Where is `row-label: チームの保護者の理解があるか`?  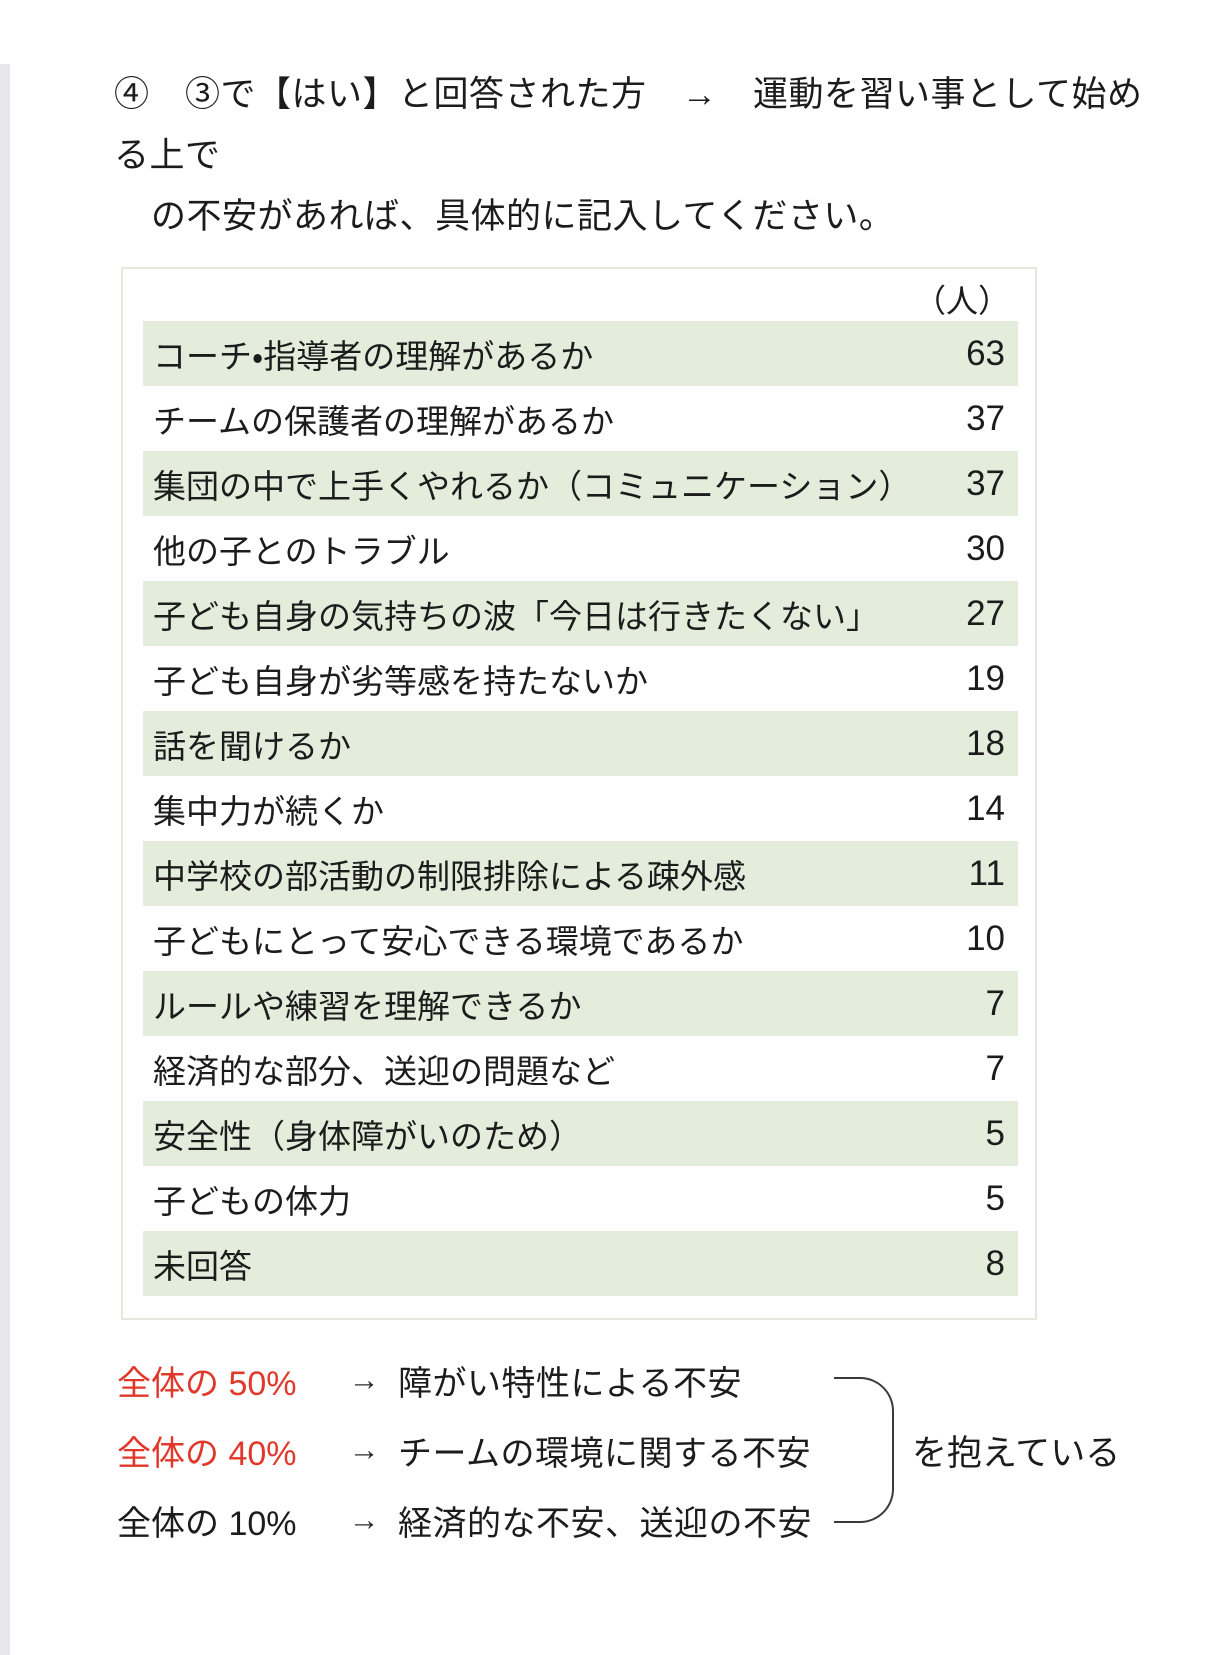 row-label: チームの保護者の理解があるか is located at coordinates (384, 421).